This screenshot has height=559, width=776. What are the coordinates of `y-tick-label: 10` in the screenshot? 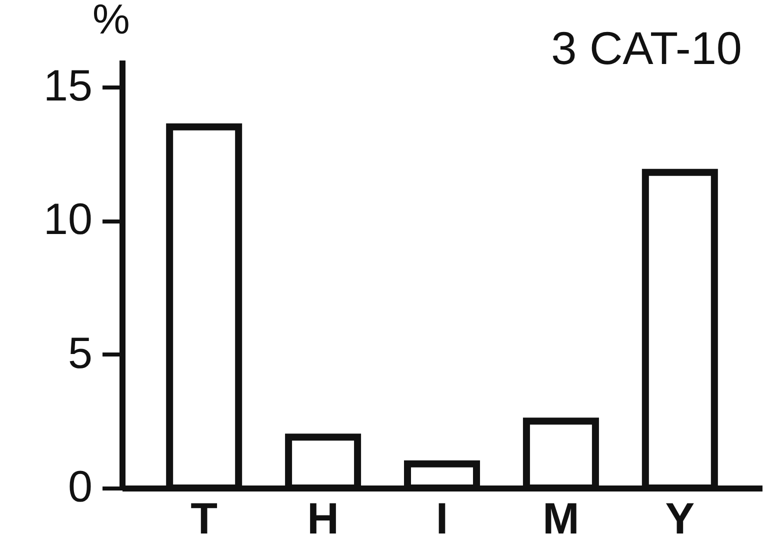 It's located at (68, 219).